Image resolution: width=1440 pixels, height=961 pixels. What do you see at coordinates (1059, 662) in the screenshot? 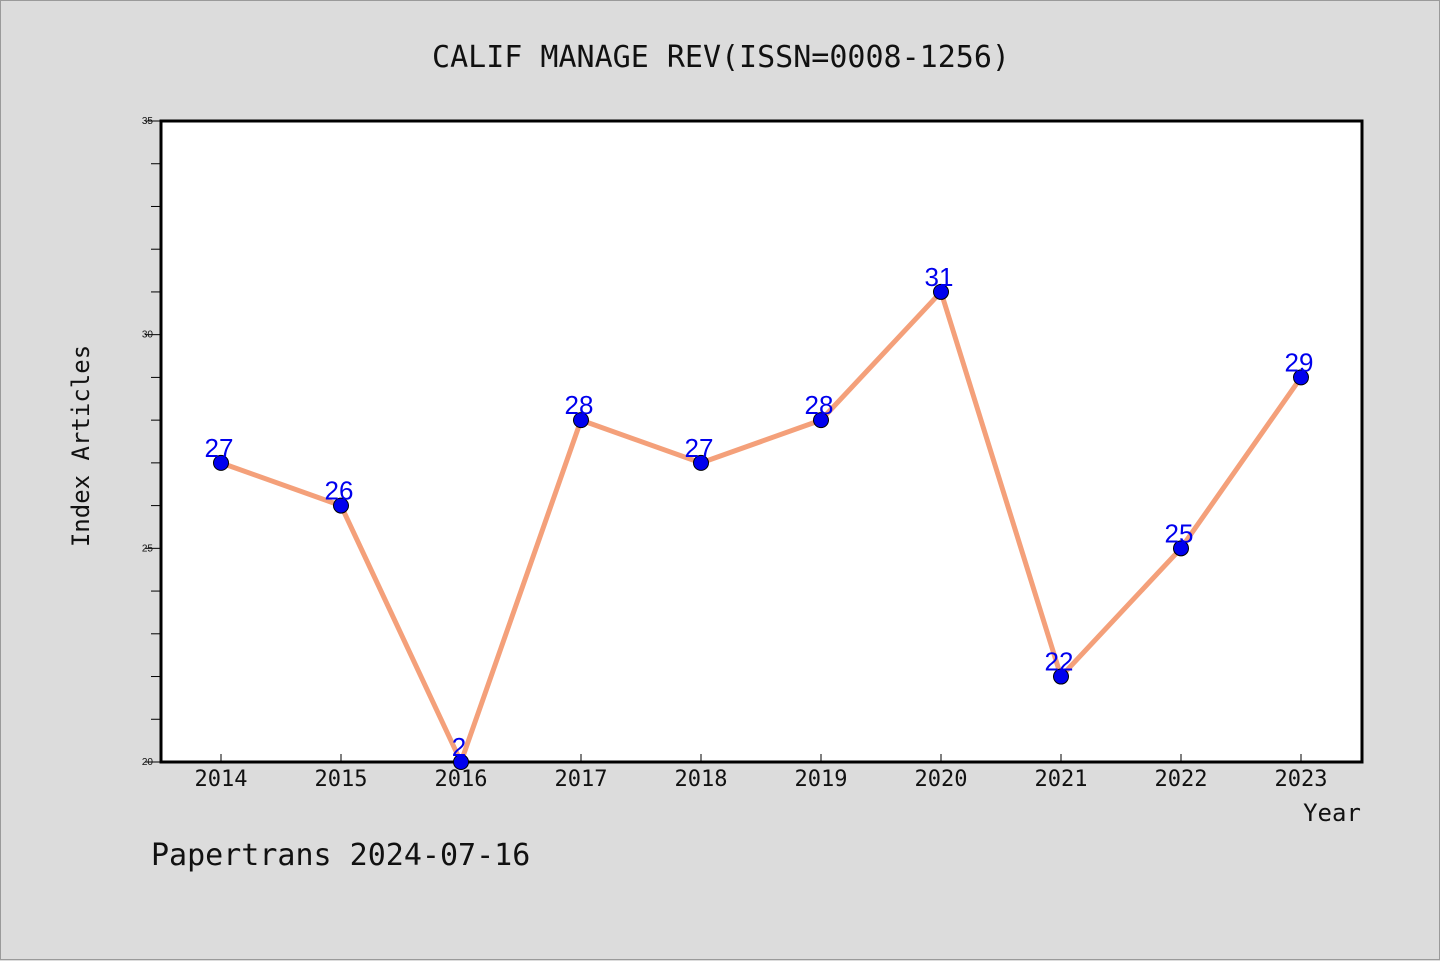
I see `data-label: 22` at bounding box center [1059, 662].